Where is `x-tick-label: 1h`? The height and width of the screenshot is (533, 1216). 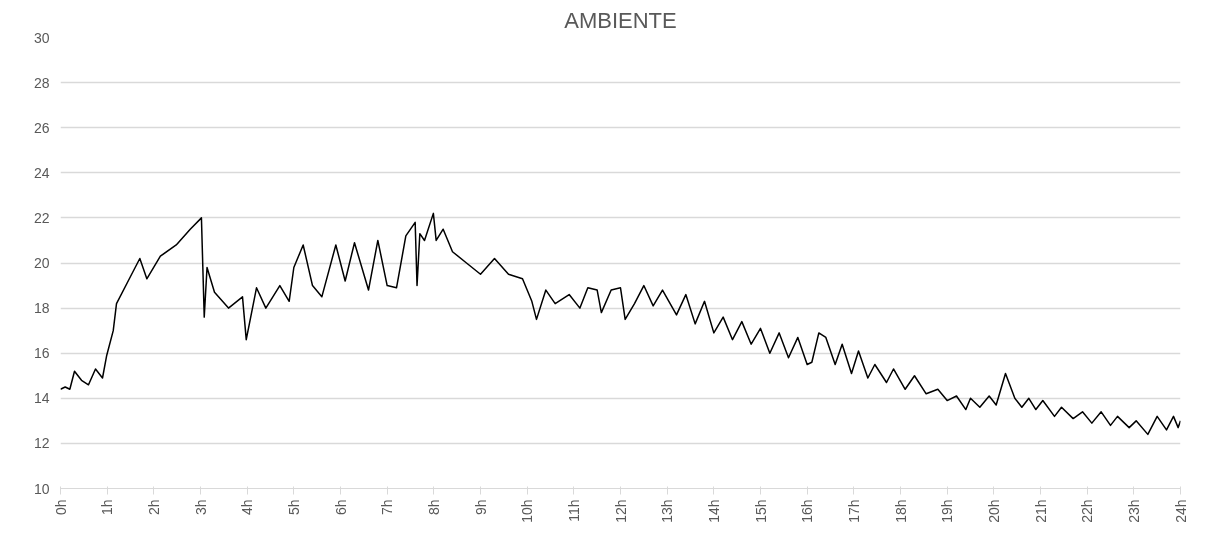 x-tick-label: 1h is located at coordinates (107, 507).